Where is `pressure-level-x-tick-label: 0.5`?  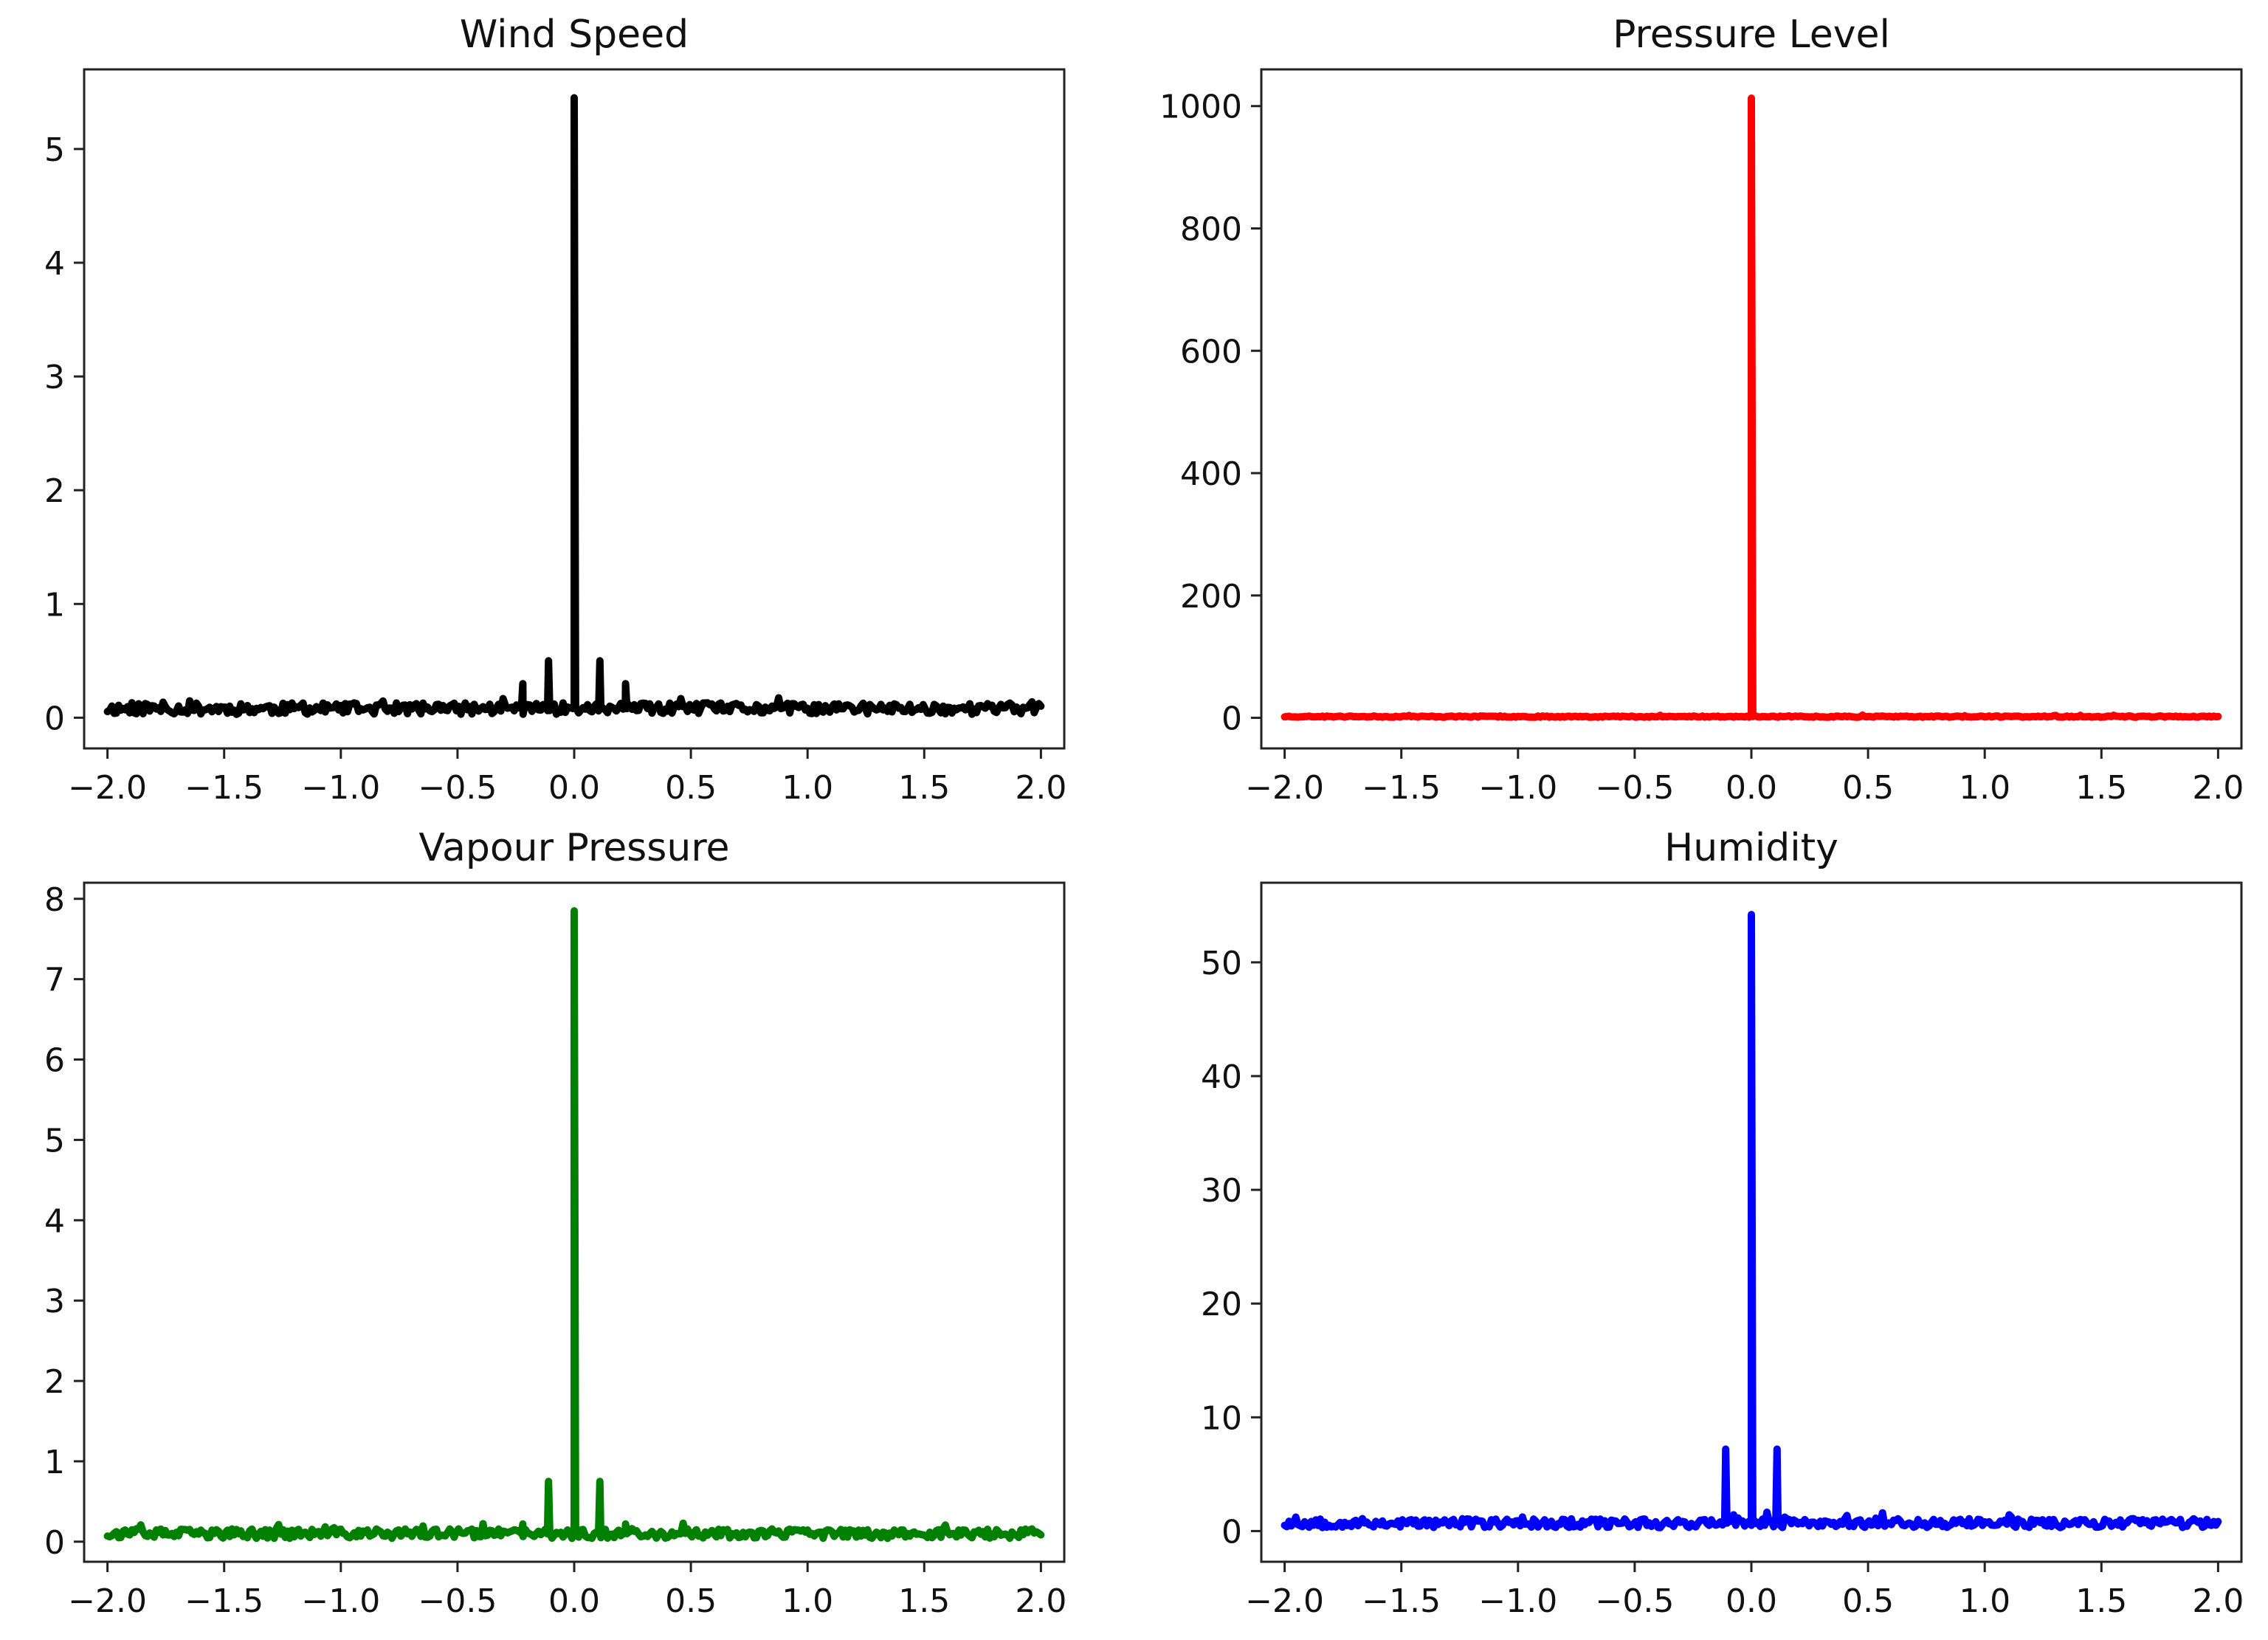 pressure-level-x-tick-label: 0.5 is located at coordinates (1868, 788).